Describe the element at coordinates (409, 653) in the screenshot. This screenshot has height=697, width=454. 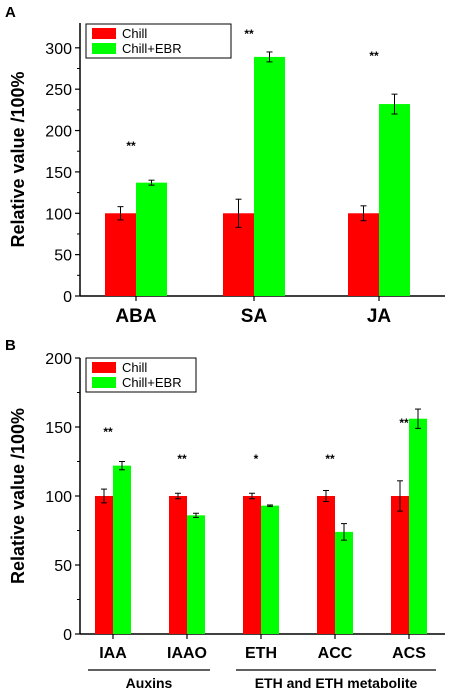
I see `x-category-label: ACS` at that location.